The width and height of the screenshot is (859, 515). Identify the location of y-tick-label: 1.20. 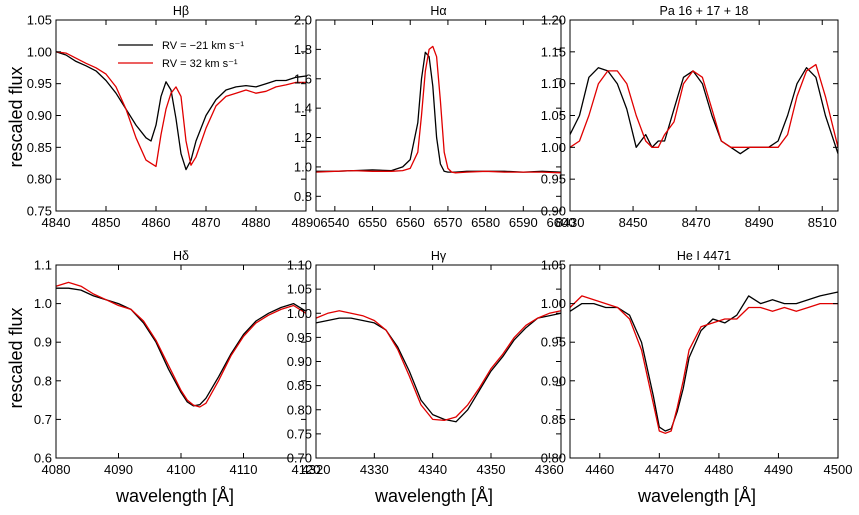
(553, 20).